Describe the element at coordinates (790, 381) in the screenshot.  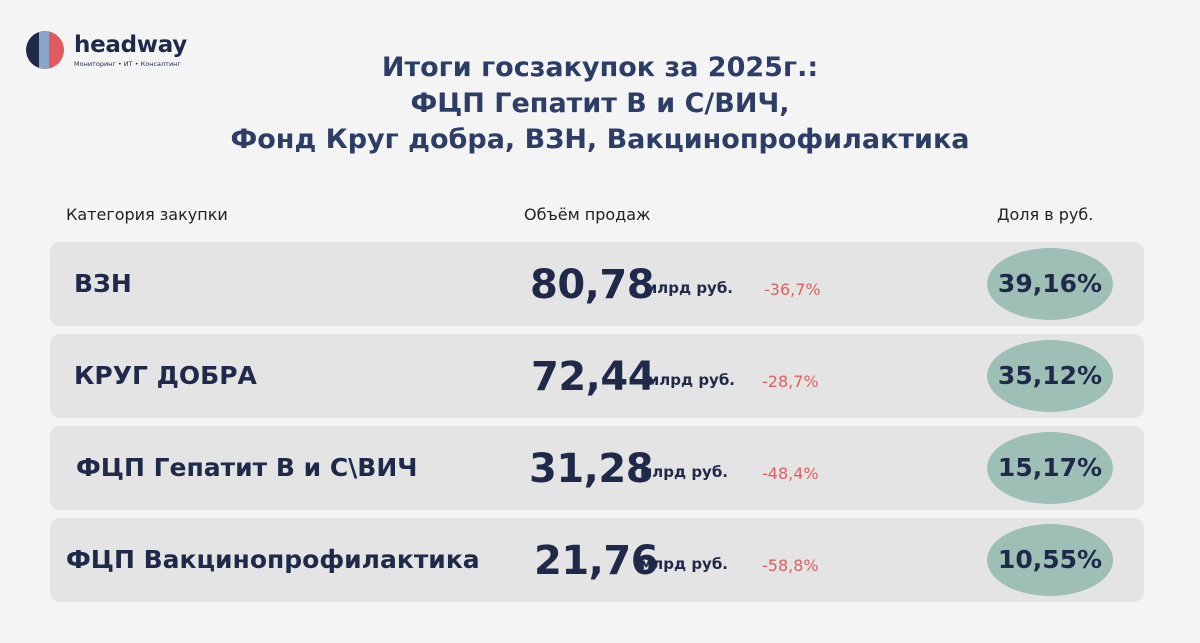
I see `row-change: -28,7%` at that location.